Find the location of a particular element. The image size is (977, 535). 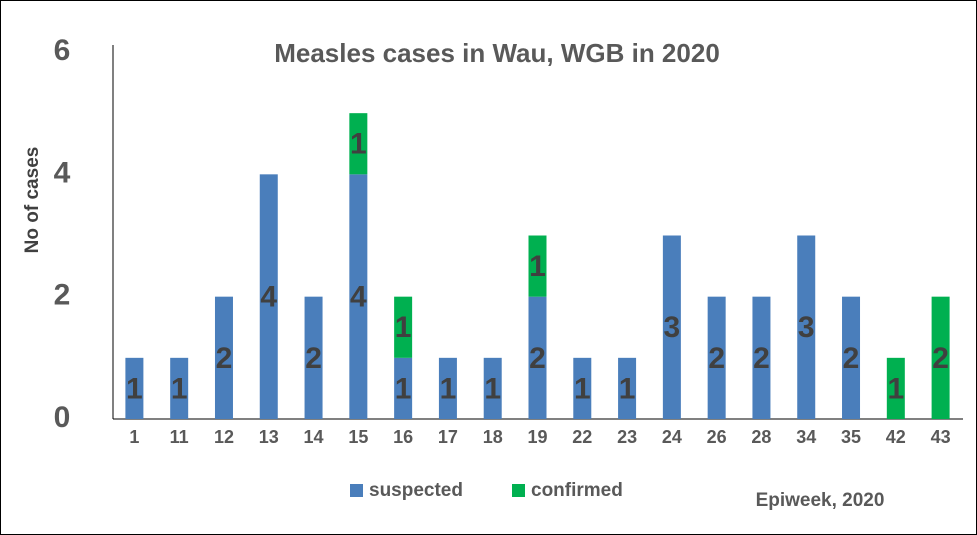

y-tick-label: 0 is located at coordinates (62, 417).